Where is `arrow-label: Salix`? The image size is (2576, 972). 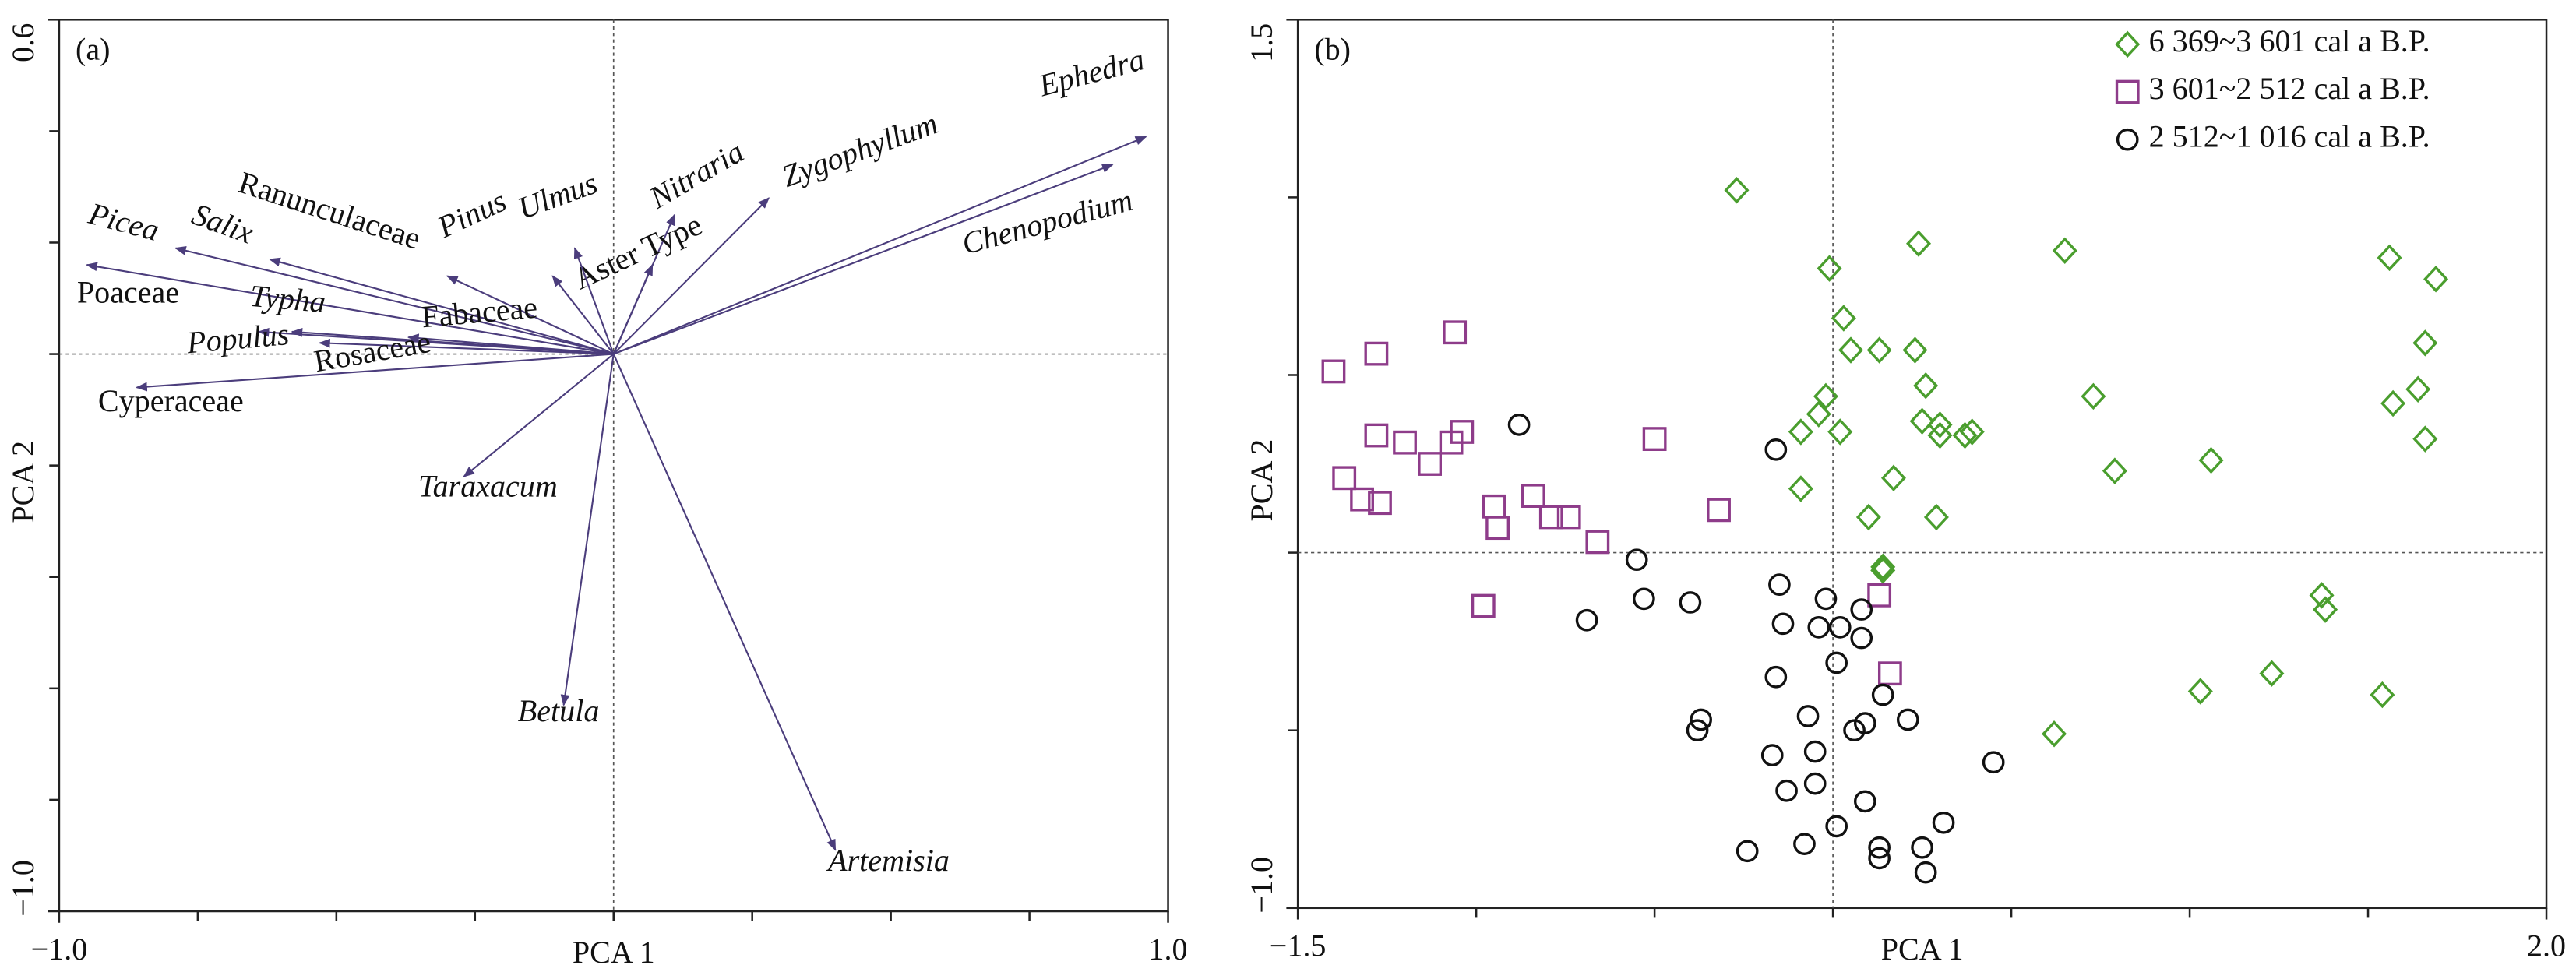
arrow-label: Salix is located at coordinates (223, 223).